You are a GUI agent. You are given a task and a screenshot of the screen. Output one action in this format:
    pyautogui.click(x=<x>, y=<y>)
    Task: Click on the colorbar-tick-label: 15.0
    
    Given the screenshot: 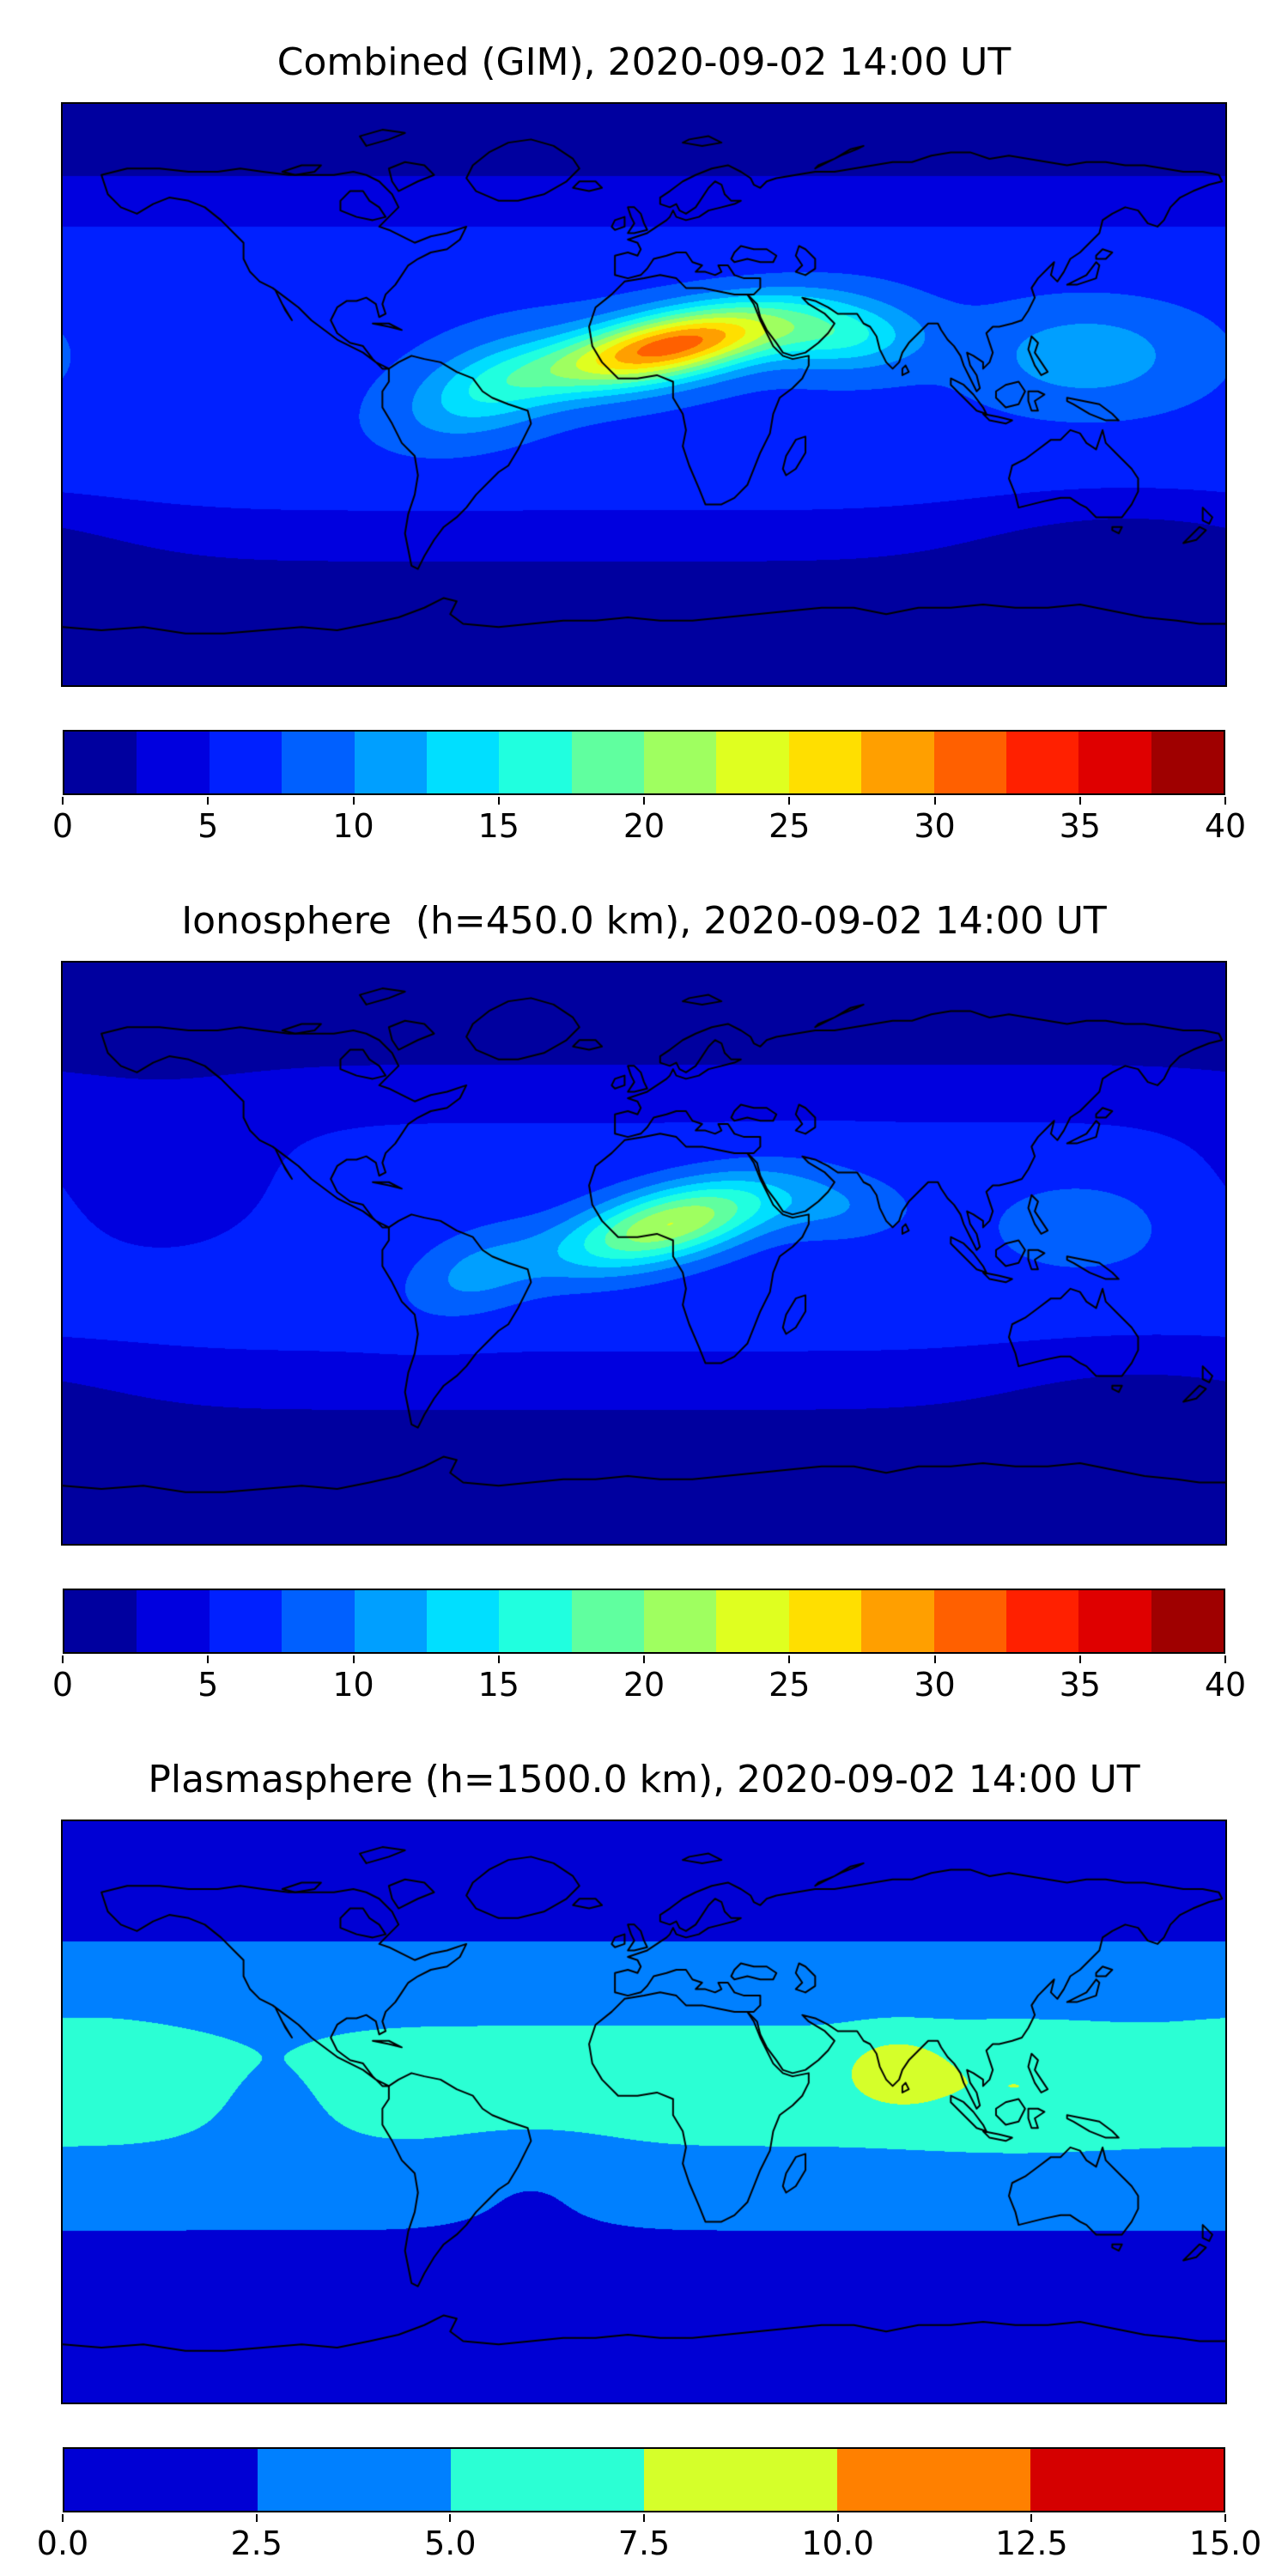 What is the action you would take?
    pyautogui.click(x=1225, y=2543)
    